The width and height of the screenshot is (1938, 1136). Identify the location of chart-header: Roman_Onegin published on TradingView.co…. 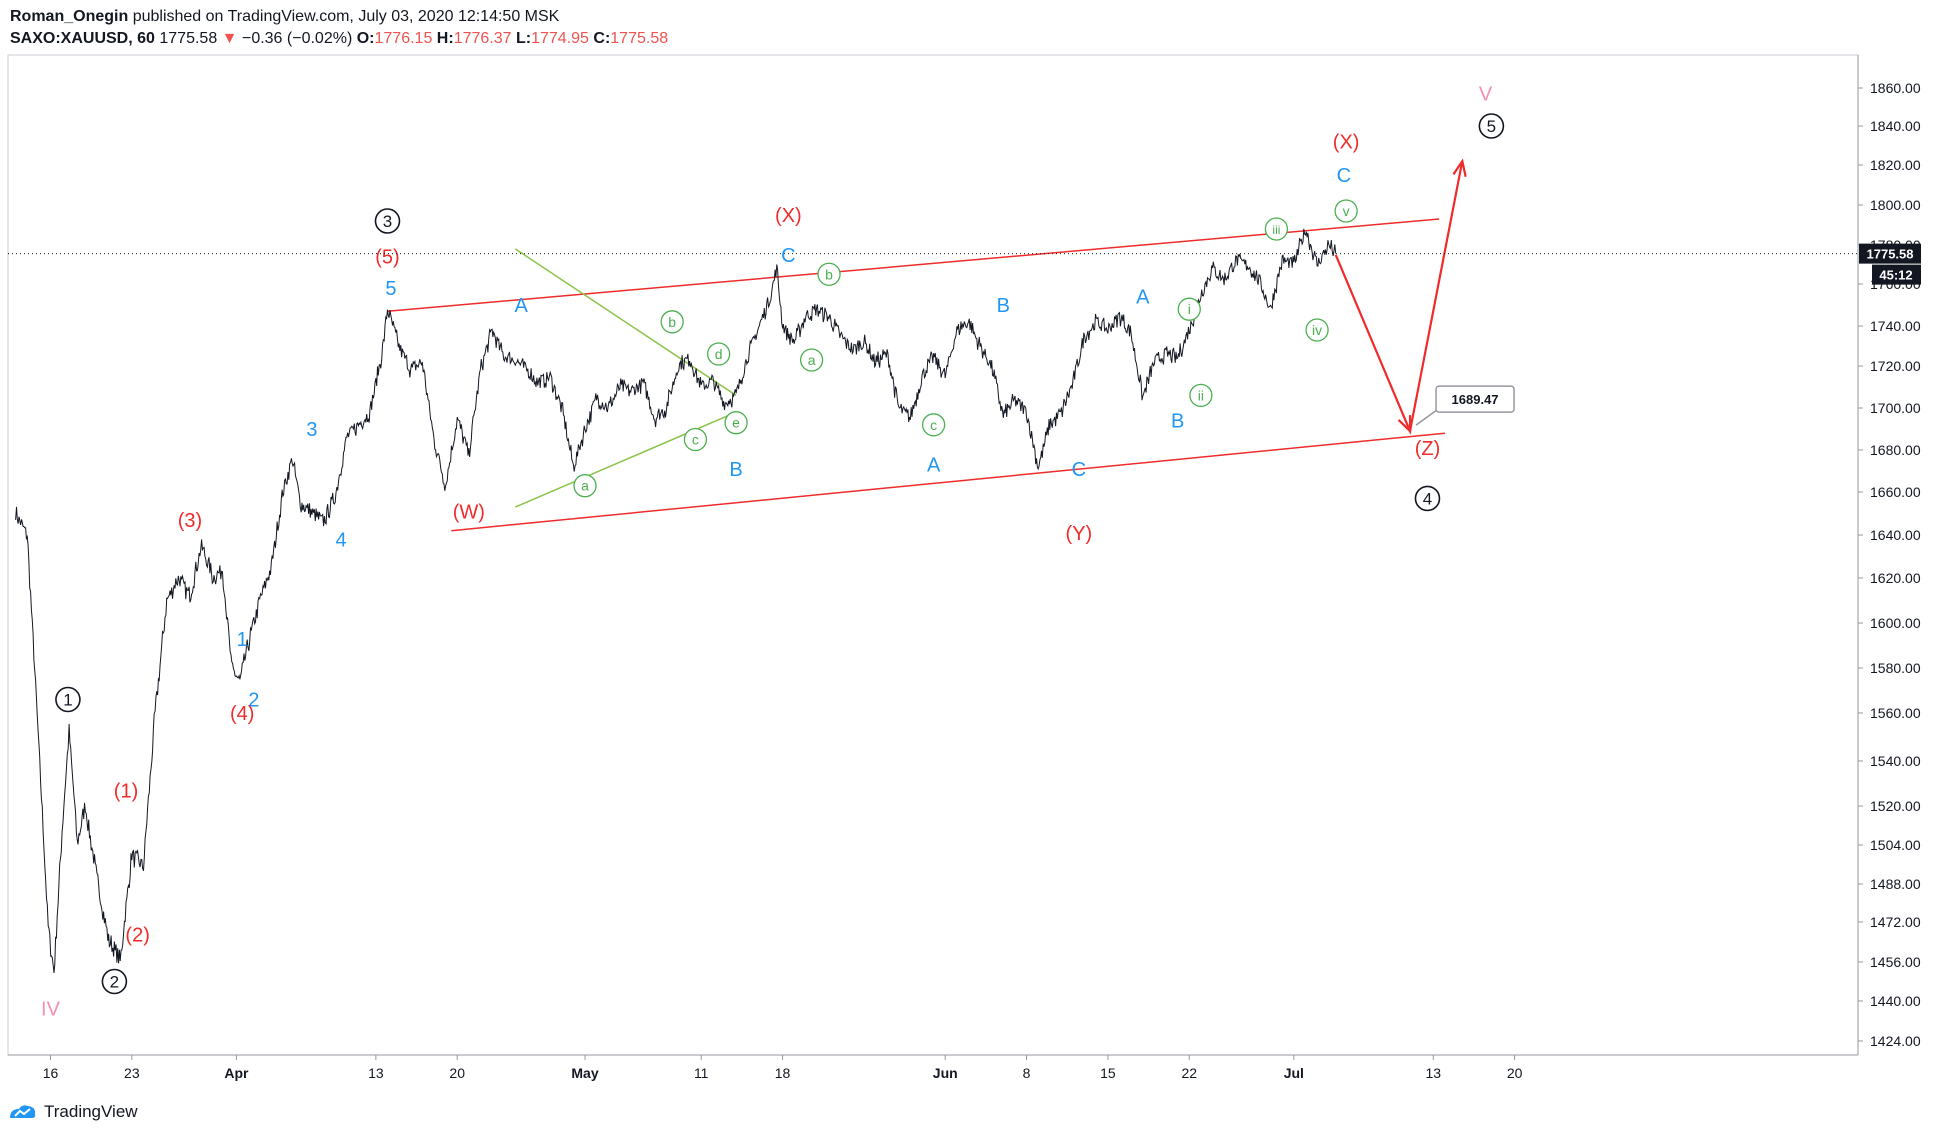
(339, 28).